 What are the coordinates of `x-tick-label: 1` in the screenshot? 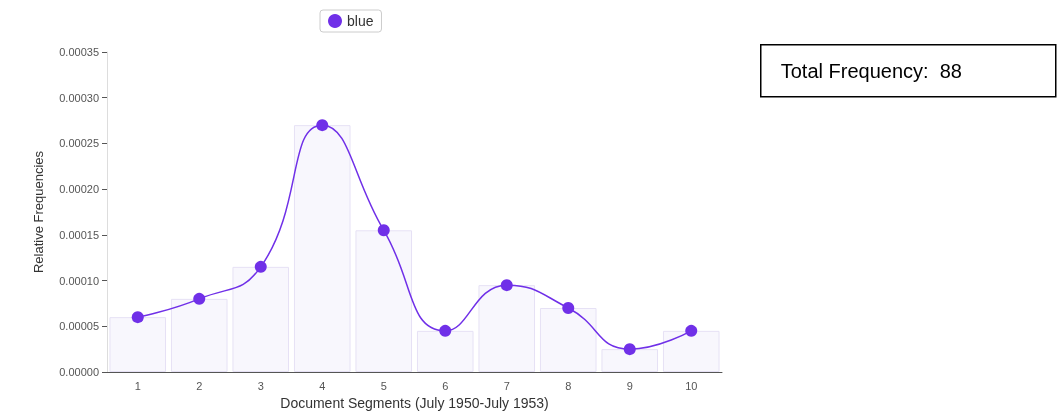 It's located at (137, 385).